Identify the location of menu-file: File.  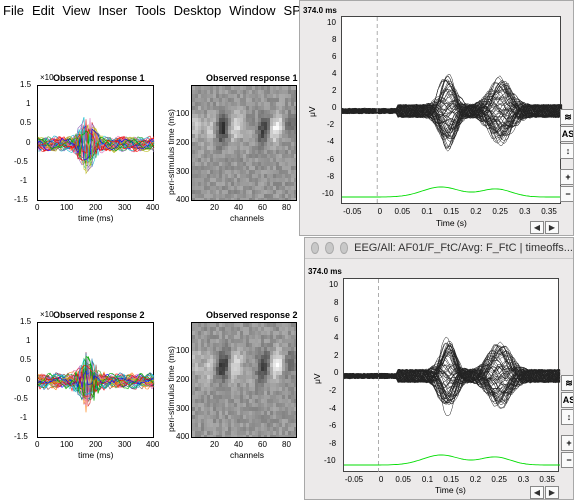
(13, 10).